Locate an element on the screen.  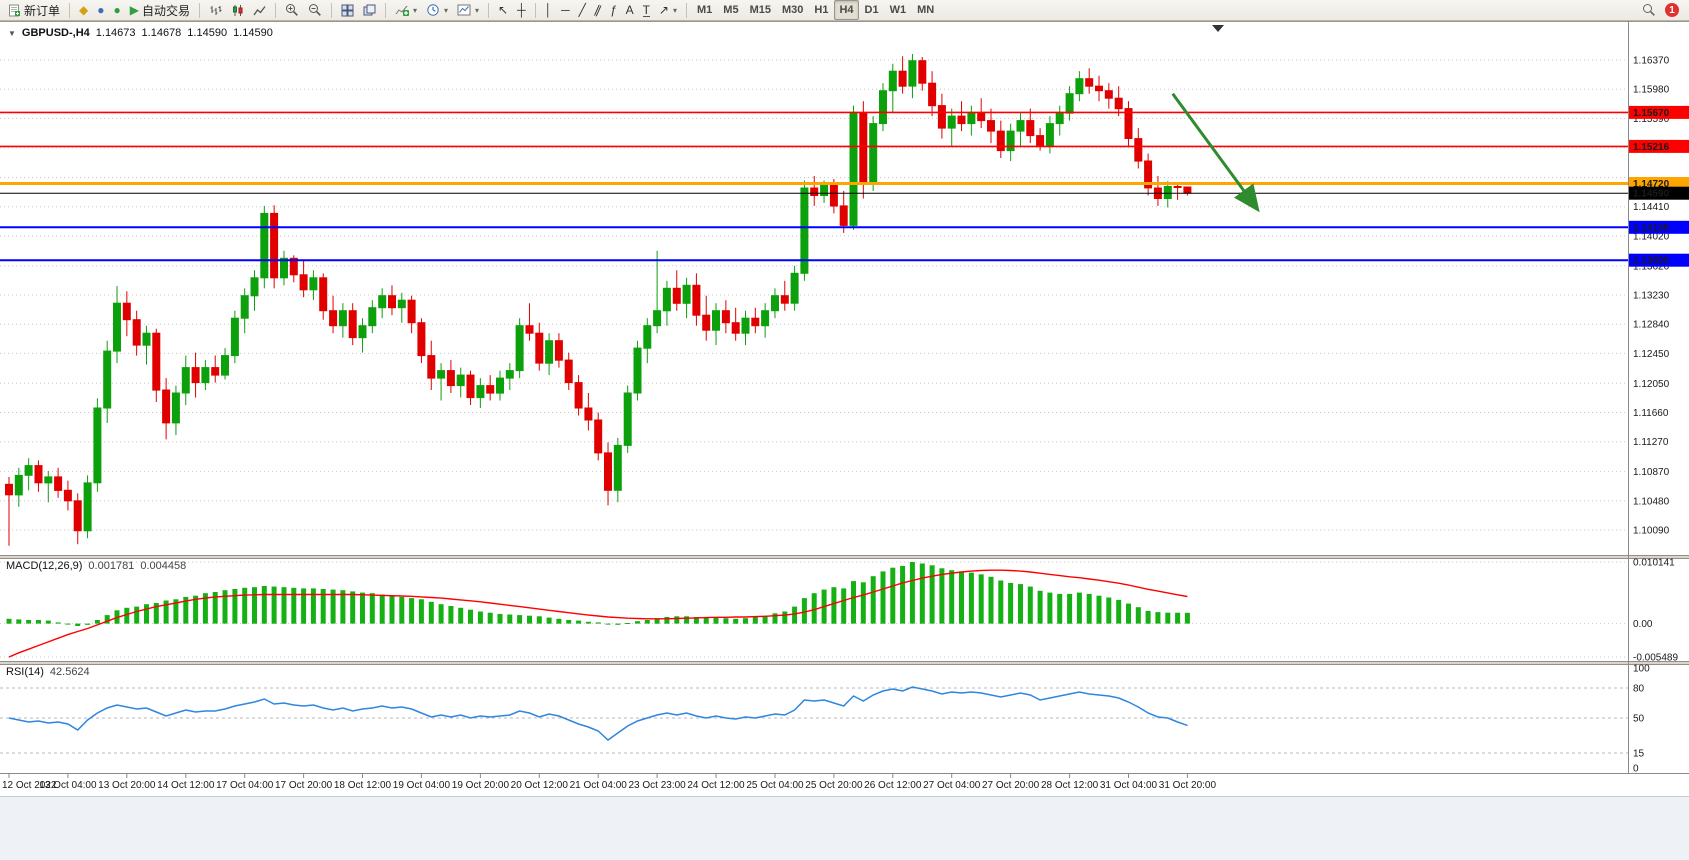
line-chart-button is located at coordinates (259, 10).